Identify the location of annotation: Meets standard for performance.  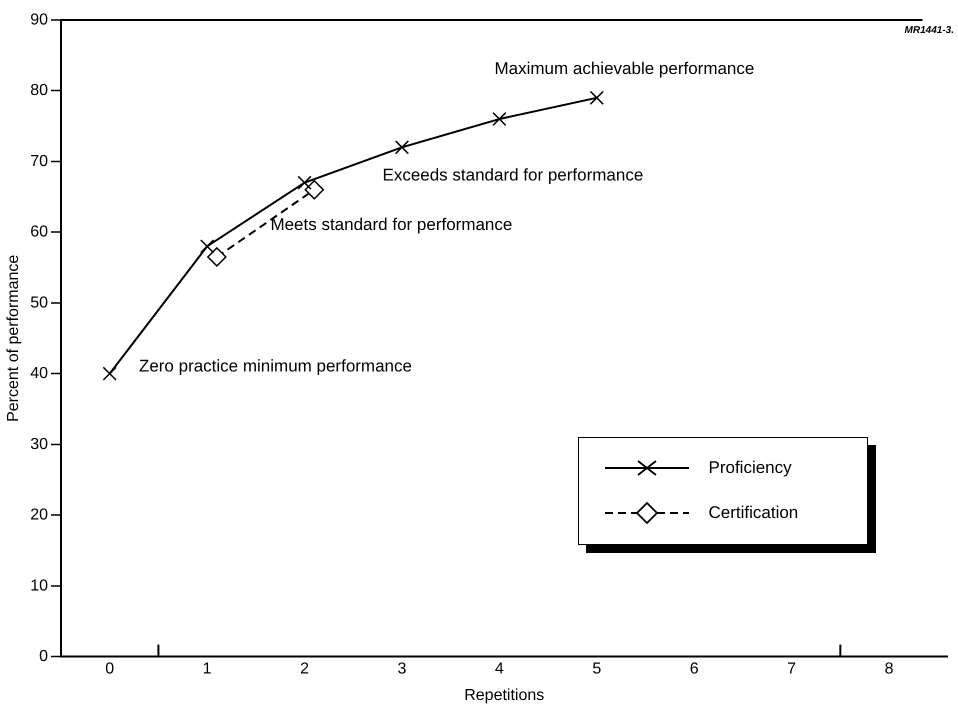
(391, 224).